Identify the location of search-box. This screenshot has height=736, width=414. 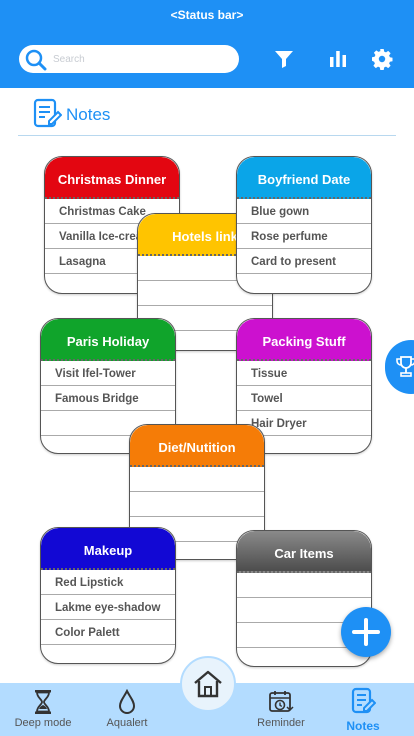
(129, 59).